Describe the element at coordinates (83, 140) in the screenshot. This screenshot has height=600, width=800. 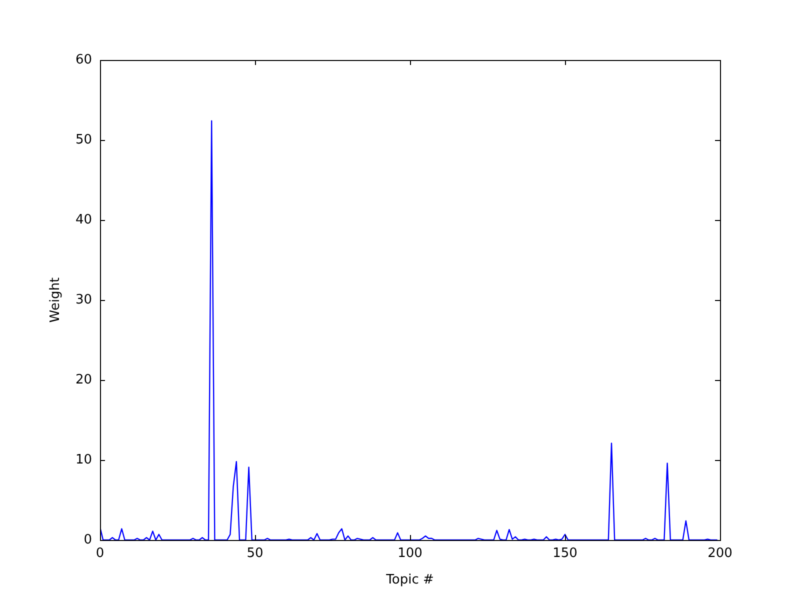
I see `y-tick-label: 50` at that location.